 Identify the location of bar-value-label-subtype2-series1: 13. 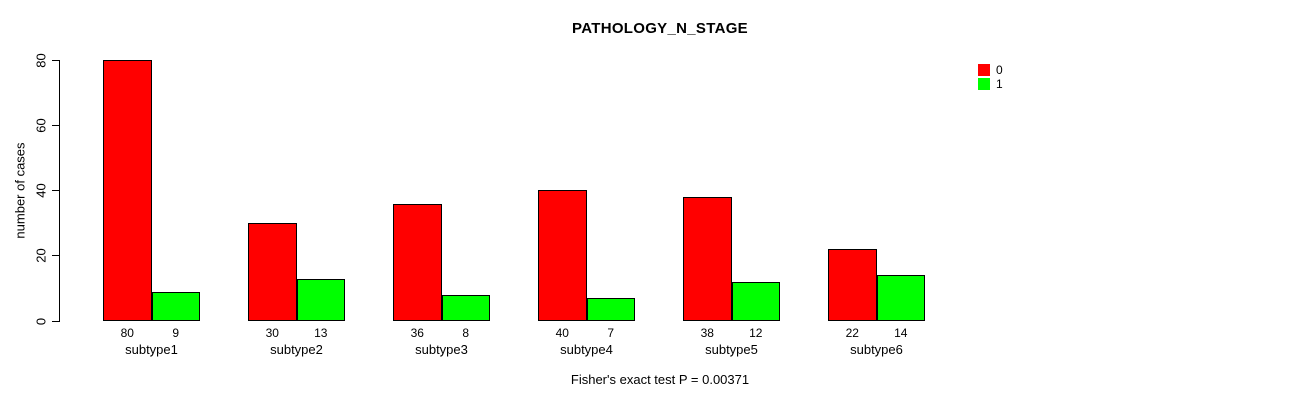
(321, 333).